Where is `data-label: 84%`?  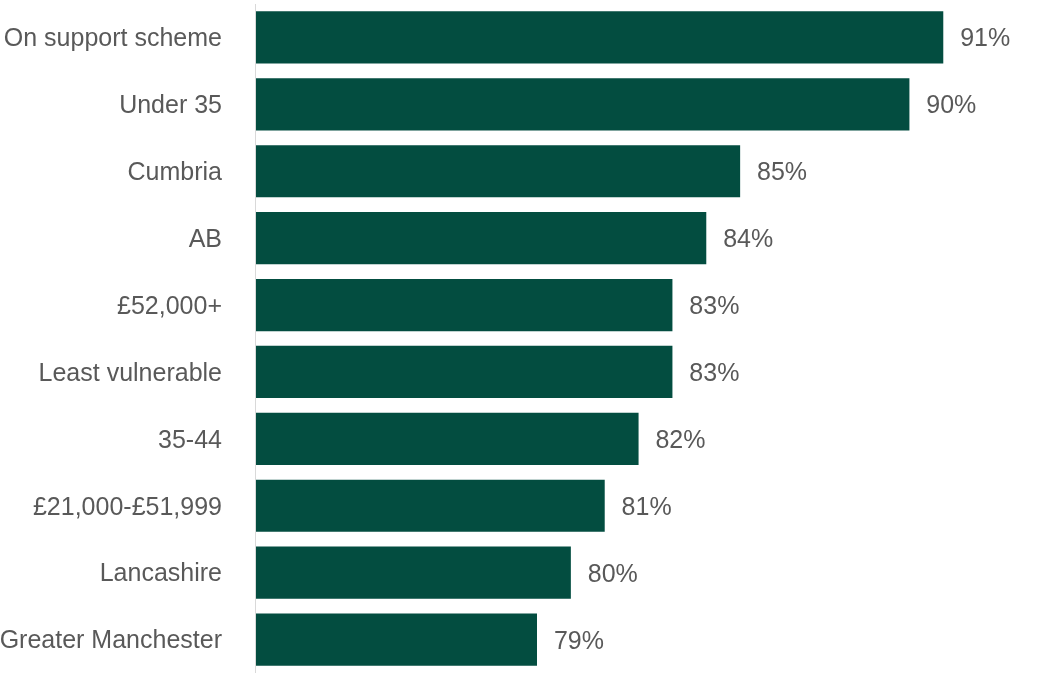 data-label: 84% is located at coordinates (741, 238).